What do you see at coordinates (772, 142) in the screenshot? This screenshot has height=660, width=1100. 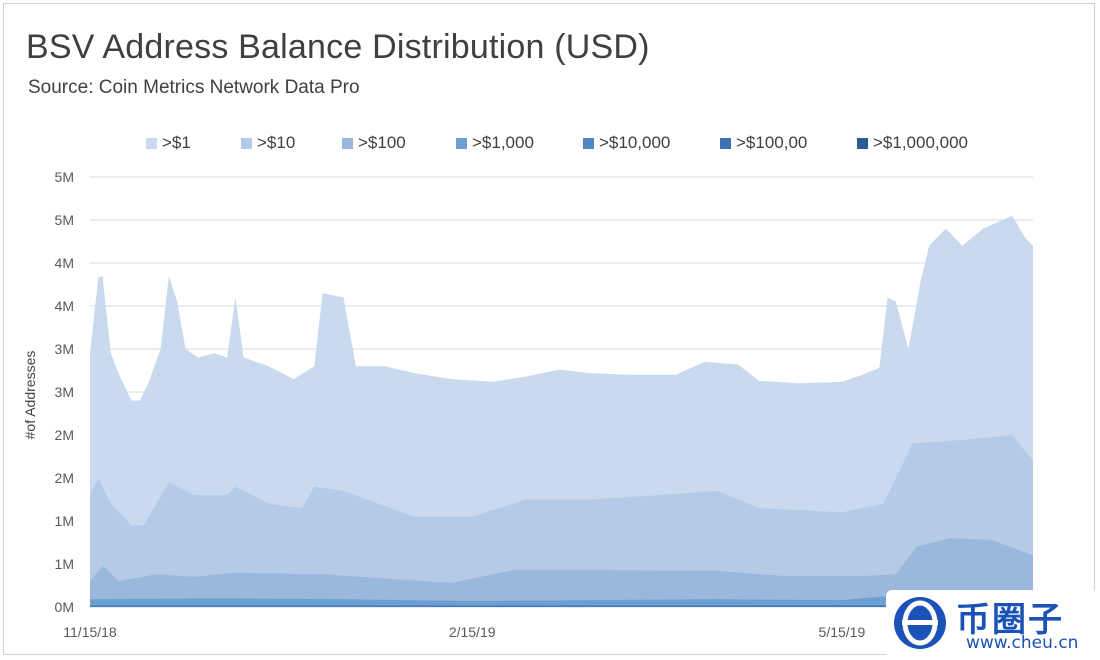 I see `legend-label: >$100,00` at bounding box center [772, 142].